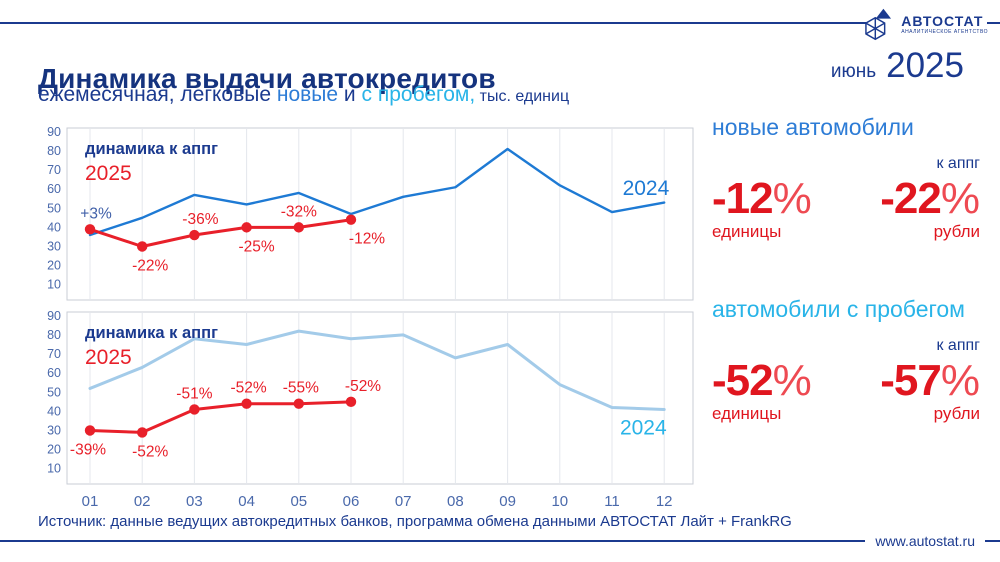 This screenshot has height=562, width=1000. Describe the element at coordinates (433, 541) in the screenshot. I see `footer-rule-left` at that location.